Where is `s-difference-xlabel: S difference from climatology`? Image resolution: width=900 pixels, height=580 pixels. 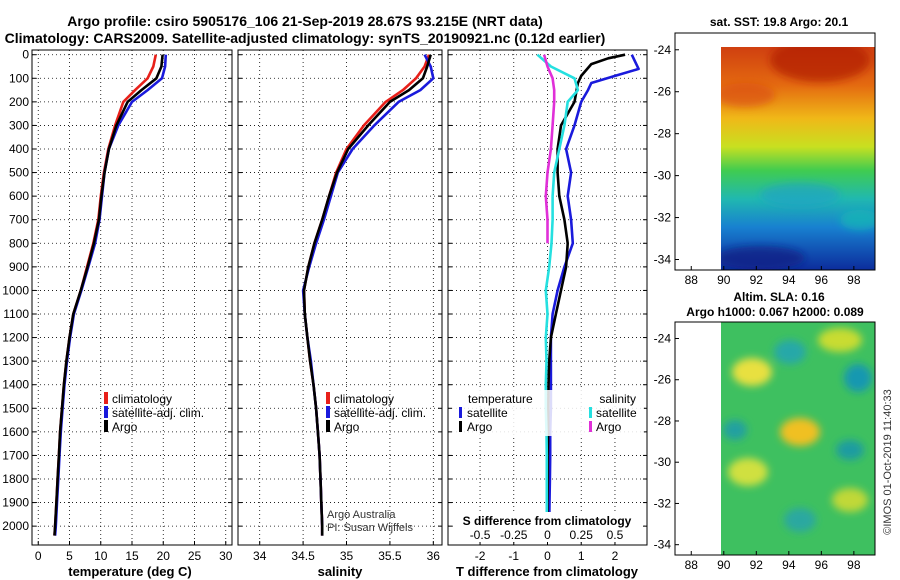 s-difference-xlabel: S difference from climatology is located at coordinates (547, 521).